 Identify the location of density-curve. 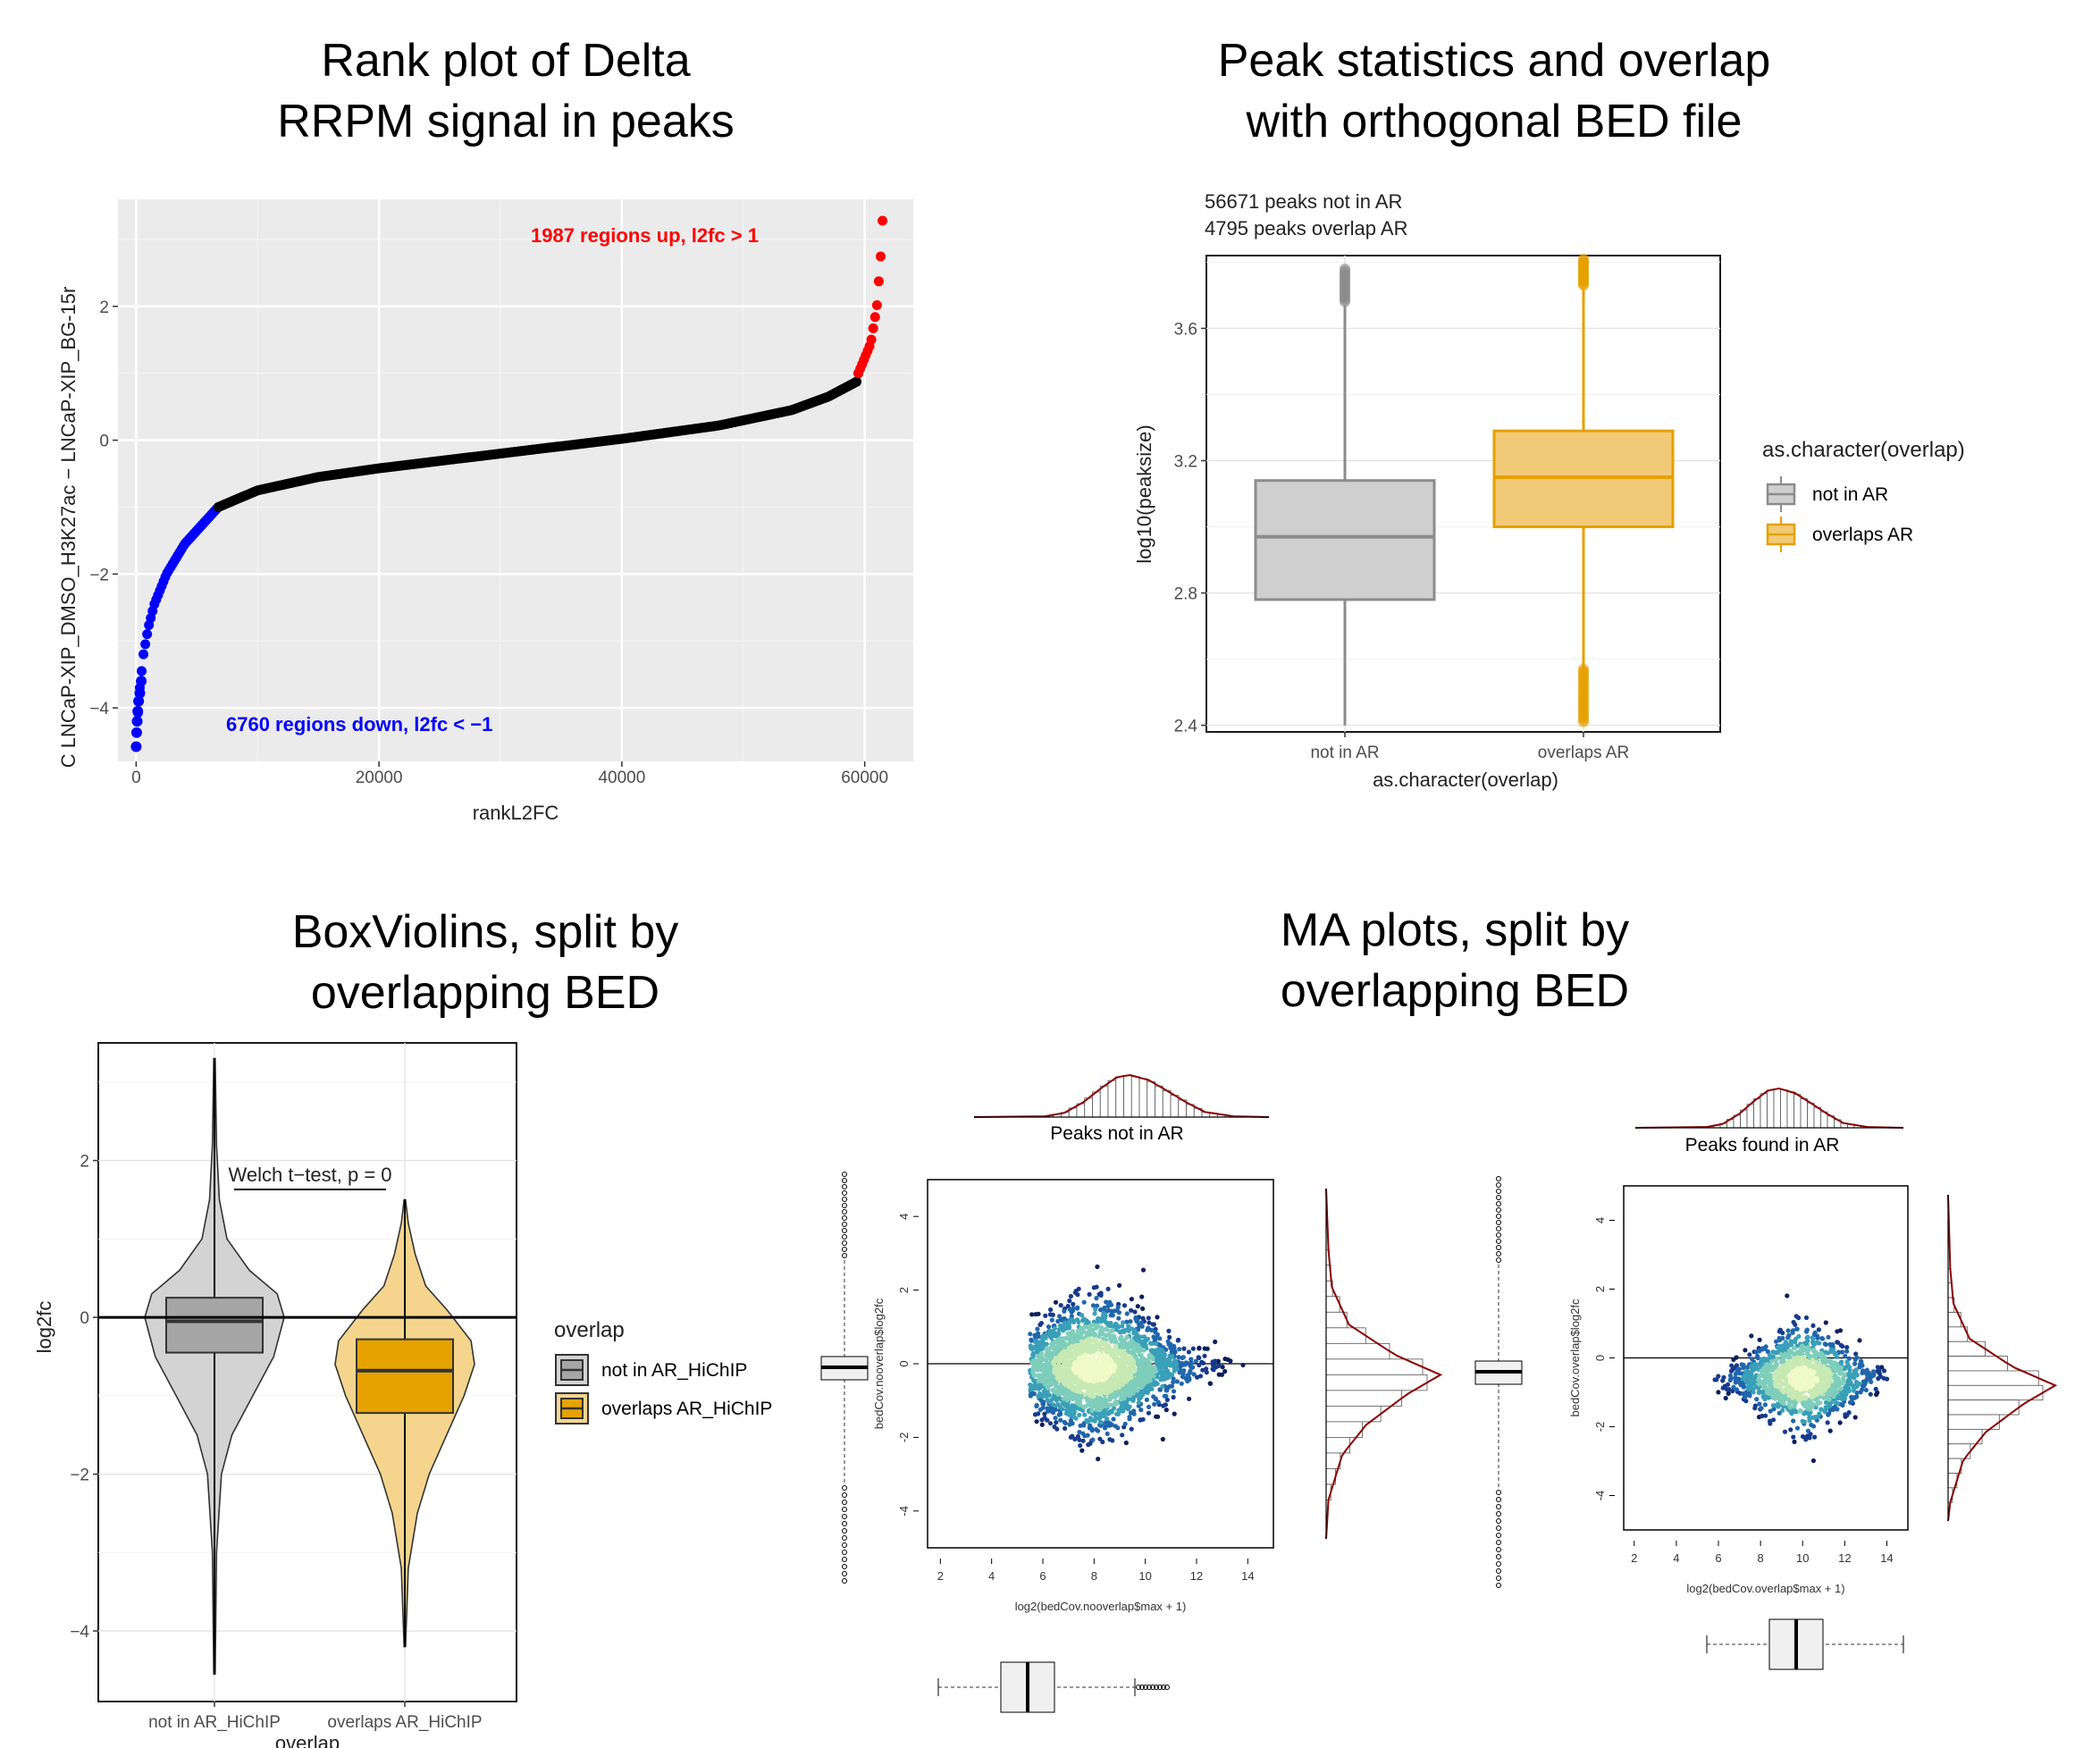
(2002, 1358).